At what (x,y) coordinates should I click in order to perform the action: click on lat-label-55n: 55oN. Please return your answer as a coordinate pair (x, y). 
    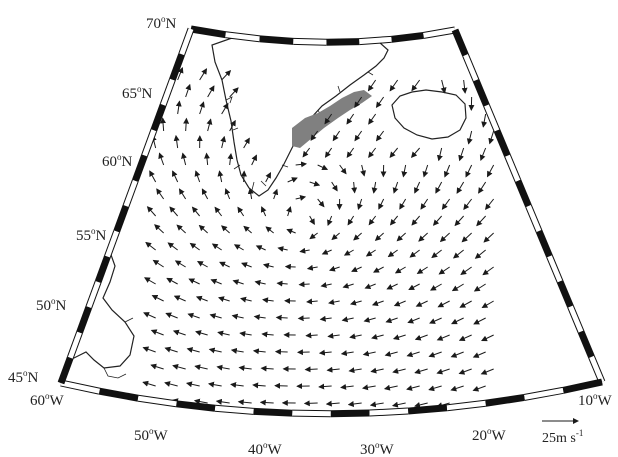
    Looking at the image, I should click on (91, 235).